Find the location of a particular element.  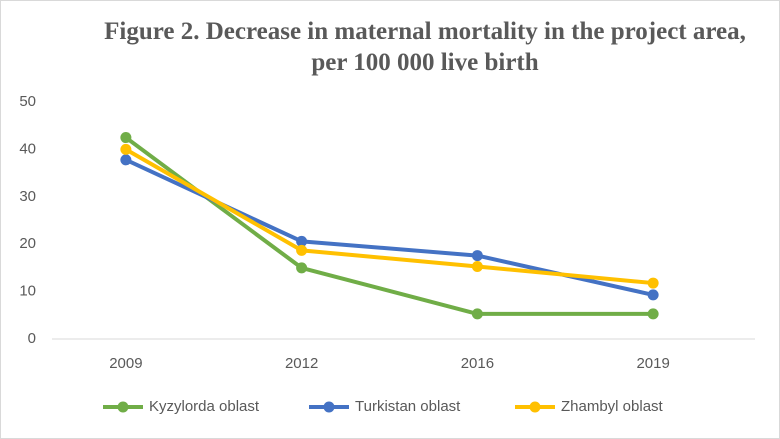

y-tick-label: 10 is located at coordinates (27, 291).